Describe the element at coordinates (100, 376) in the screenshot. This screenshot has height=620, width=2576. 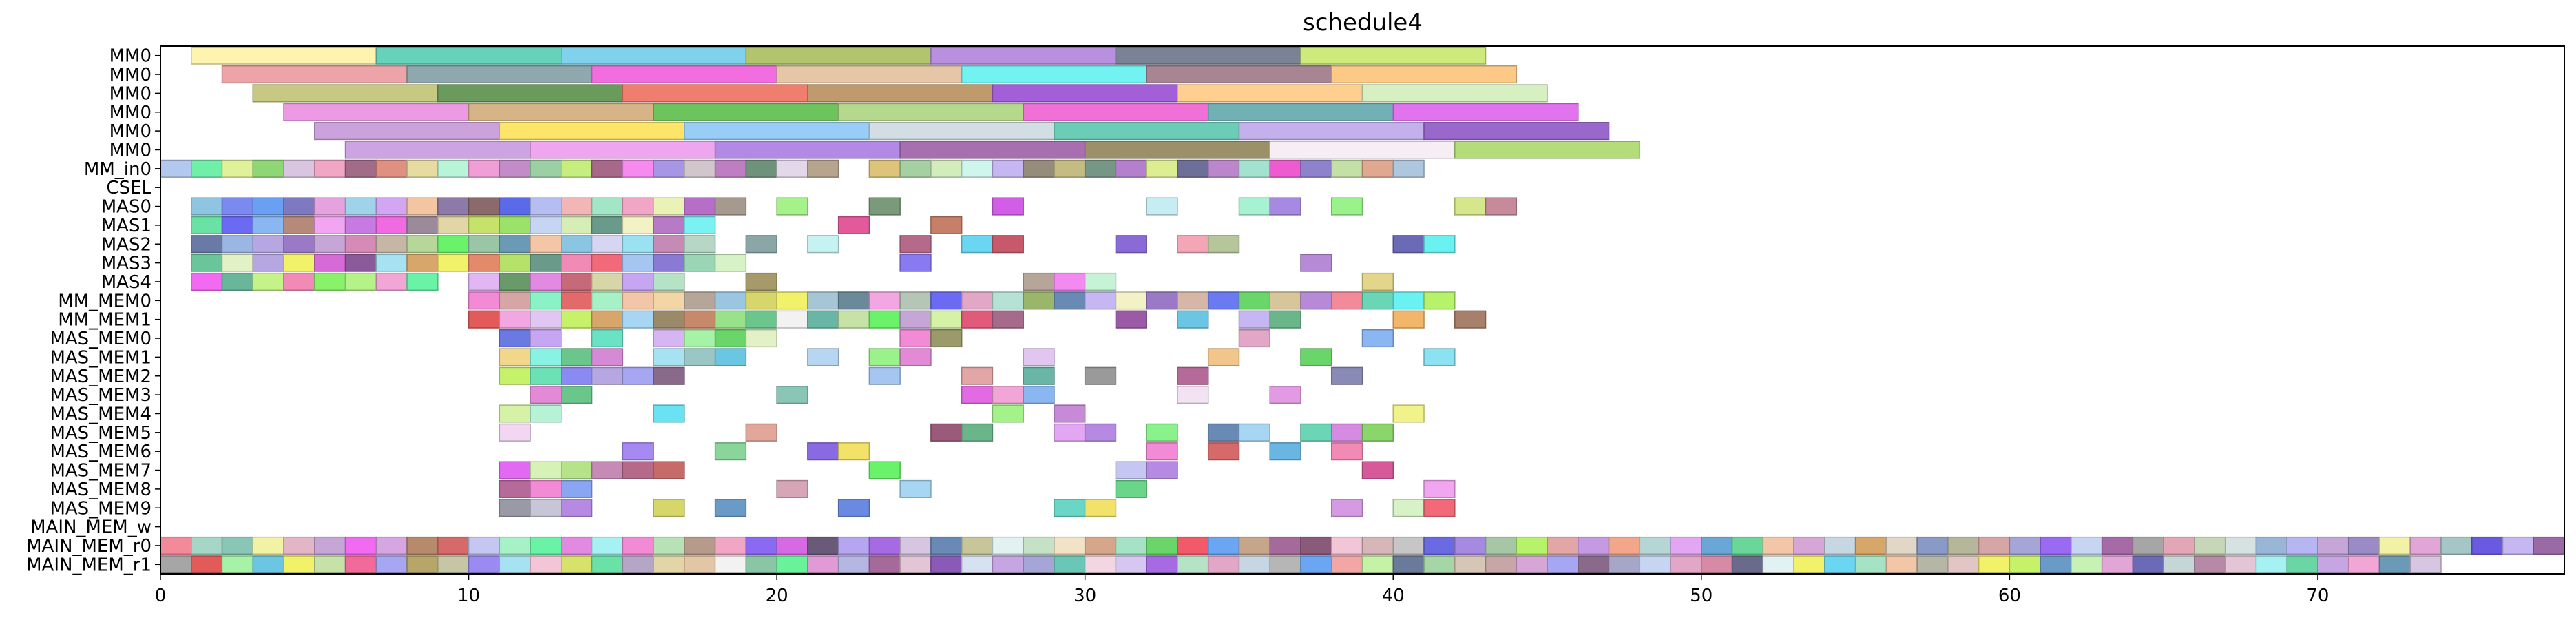
I see `y-tick-label: MAS_MEM2` at that location.